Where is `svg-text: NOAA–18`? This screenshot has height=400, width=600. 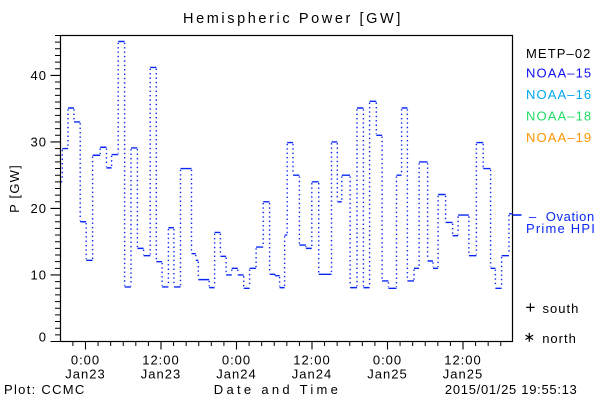
svg-text: NOAA–18 is located at coordinates (559, 116).